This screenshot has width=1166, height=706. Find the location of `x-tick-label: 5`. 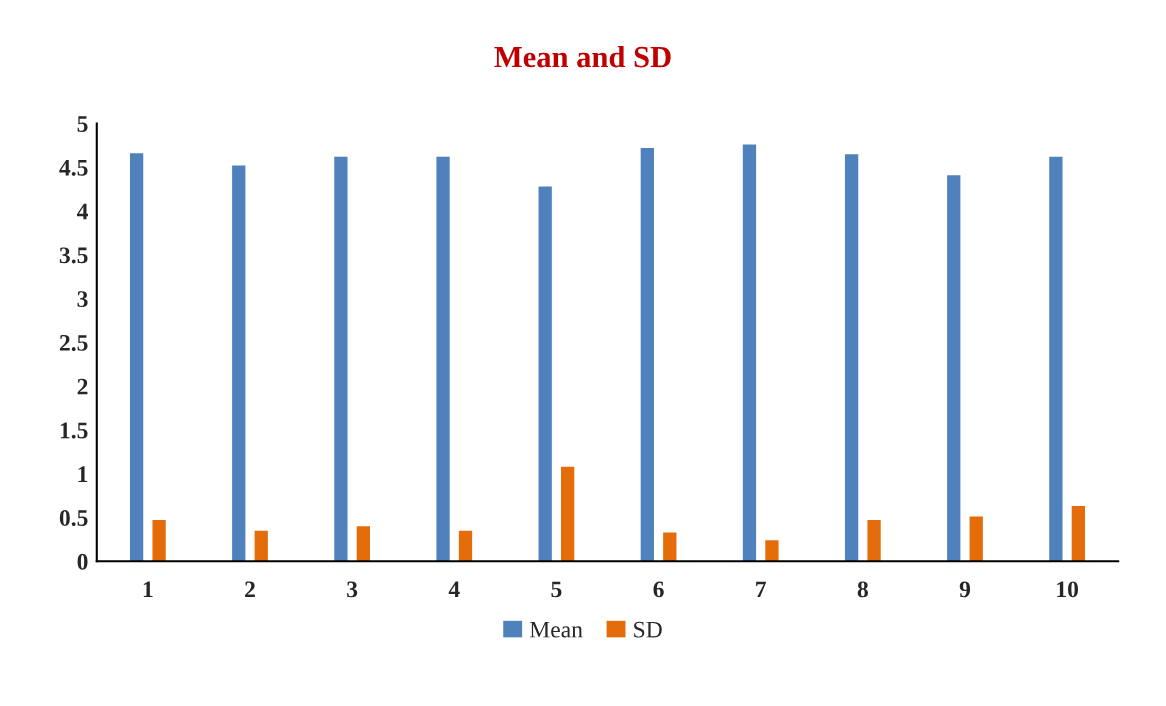

x-tick-label: 5 is located at coordinates (556, 589).